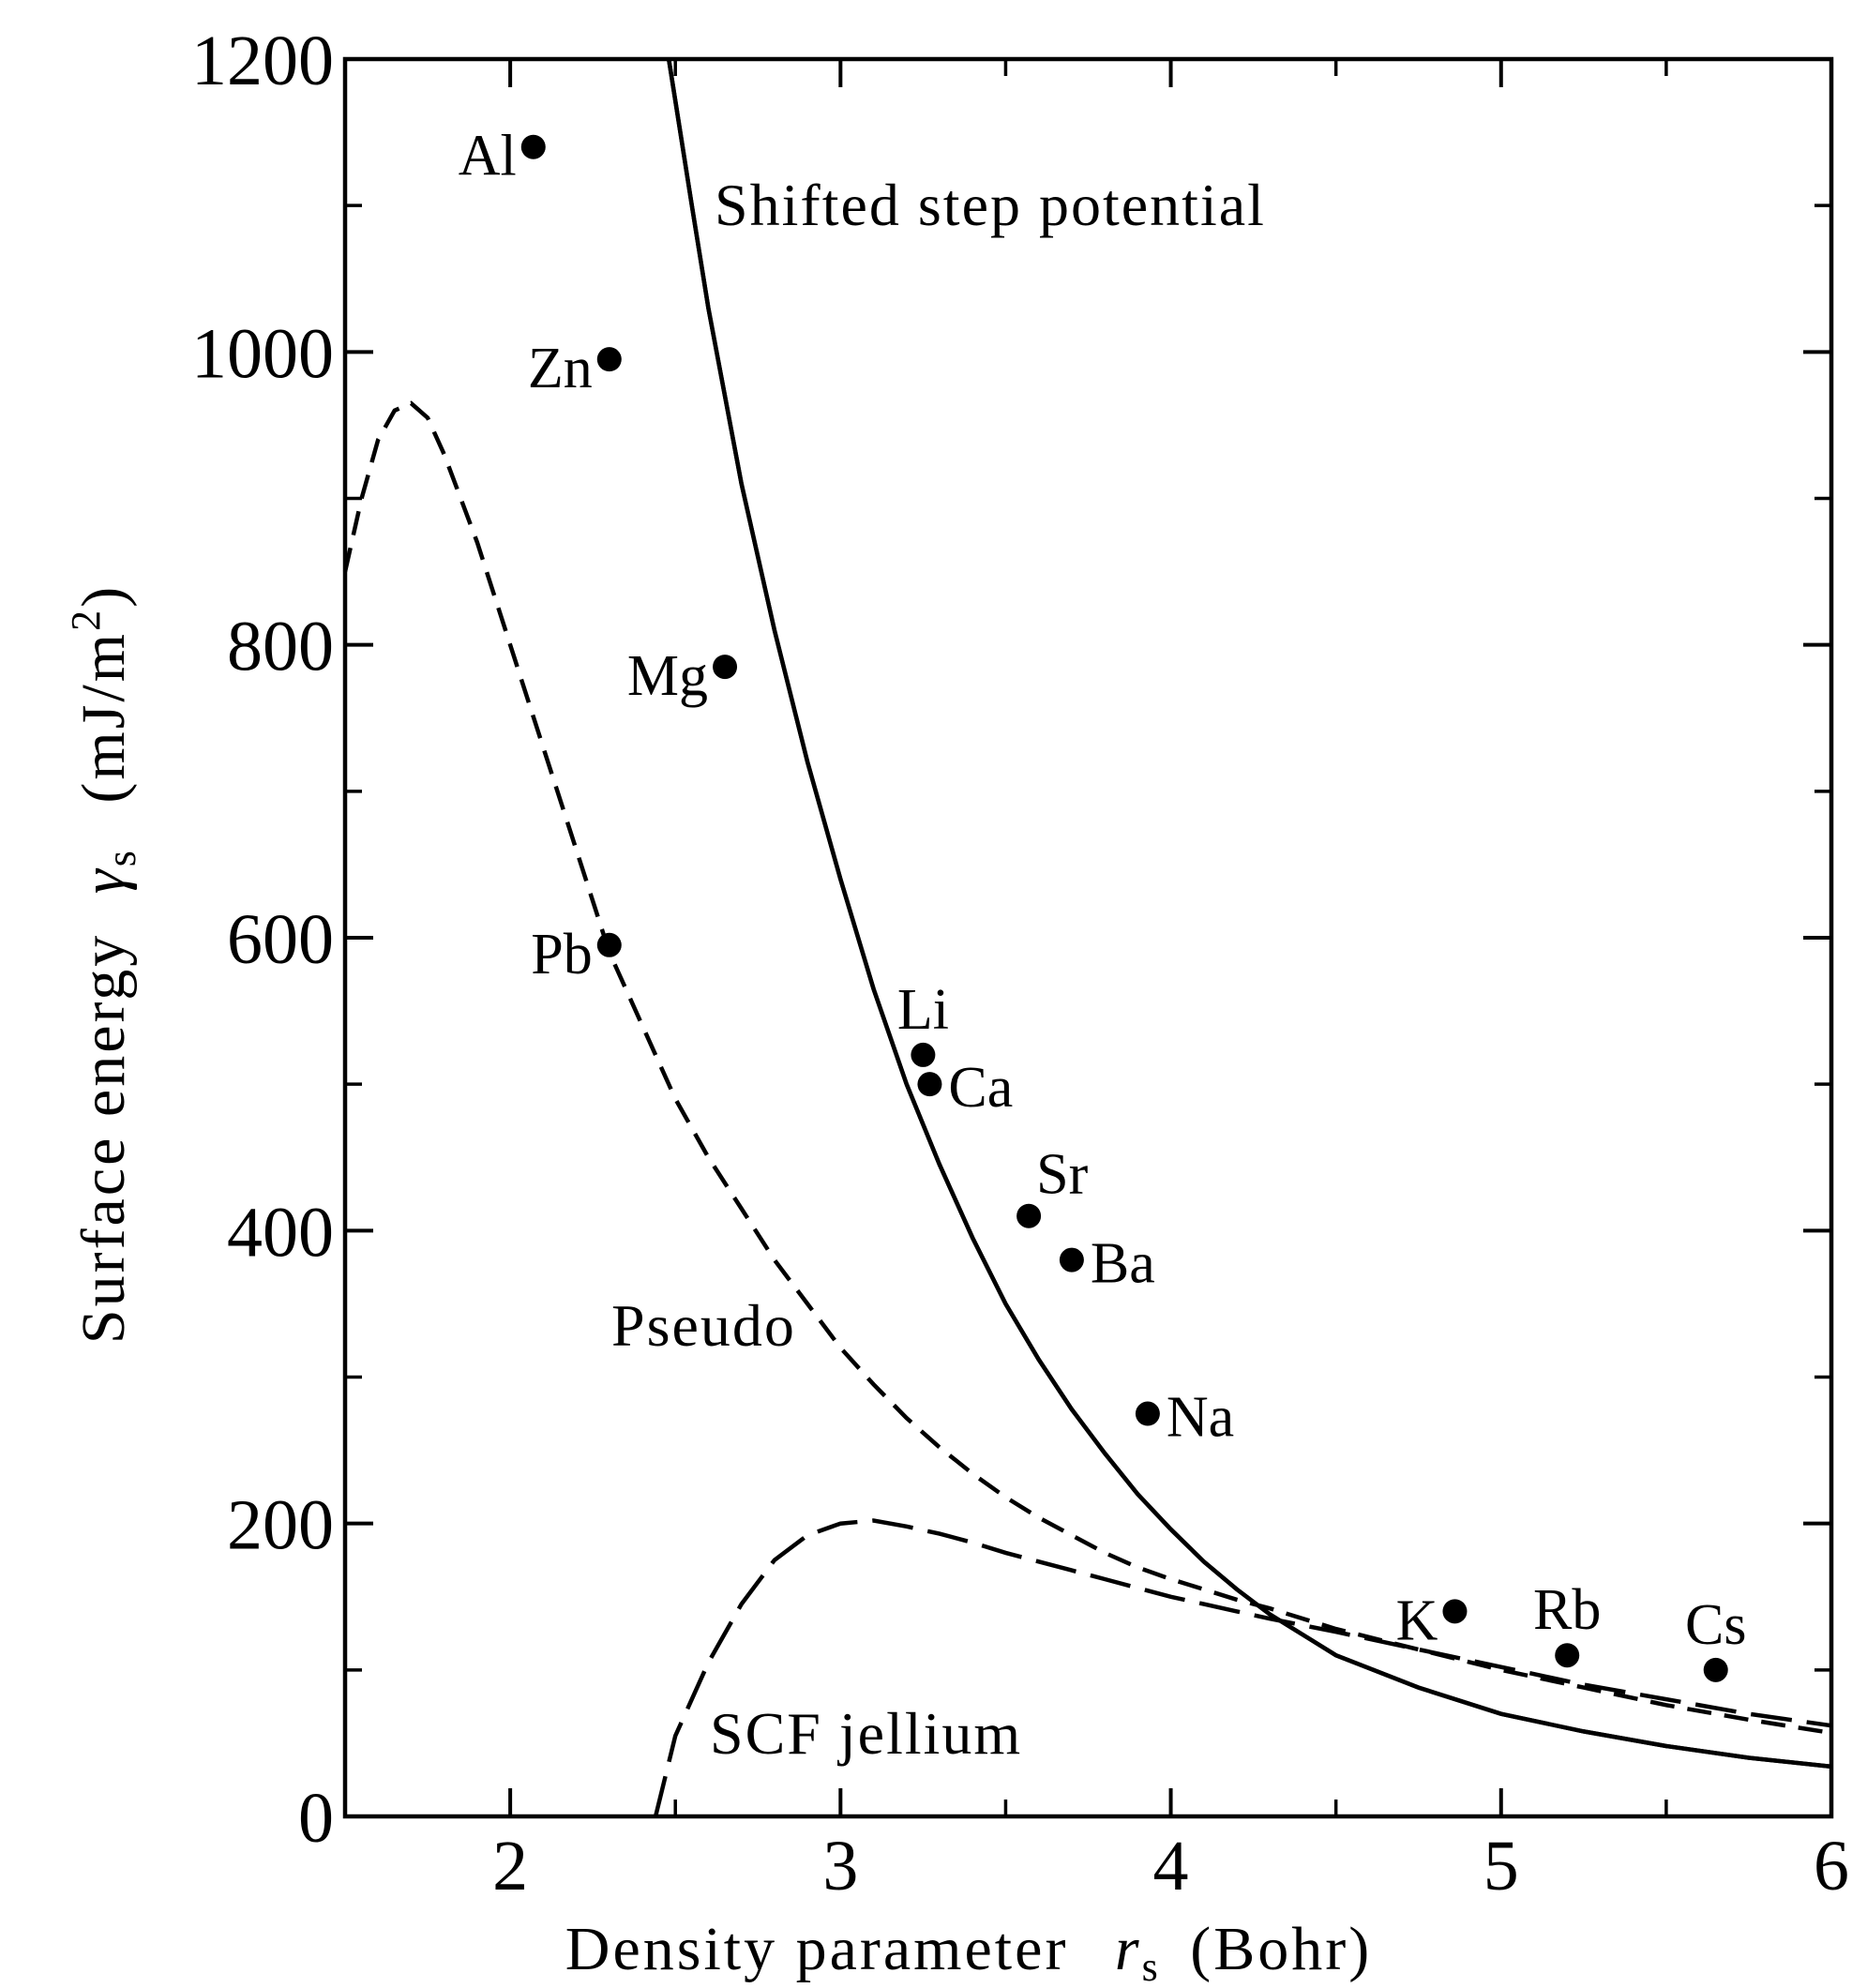 The image size is (1852, 1988). Describe the element at coordinates (1128, 1949) in the screenshot. I see `x-axis-title-symbol: r` at that location.